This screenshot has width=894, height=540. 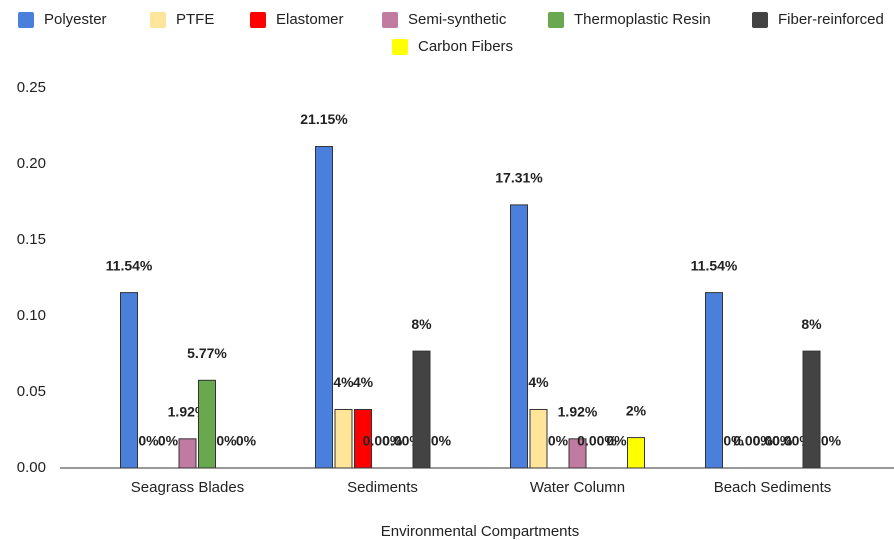 What do you see at coordinates (382, 487) in the screenshot?
I see `x-tick-label: Sediments` at bounding box center [382, 487].